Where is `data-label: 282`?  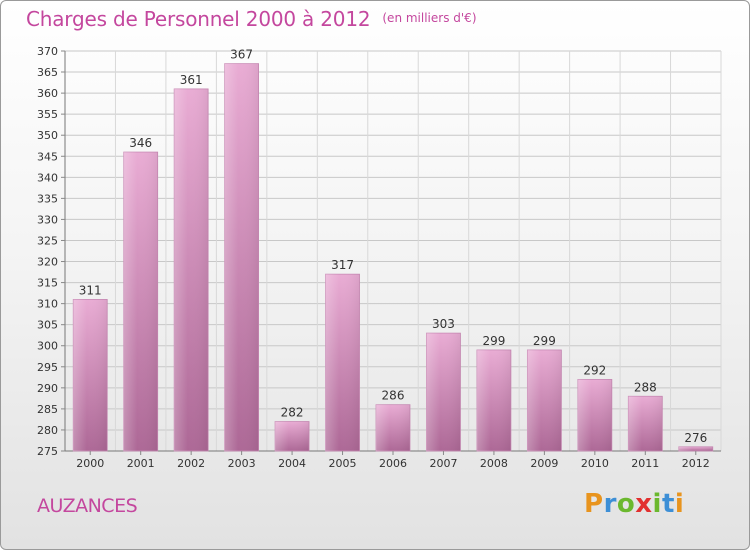
data-label: 282 is located at coordinates (292, 413).